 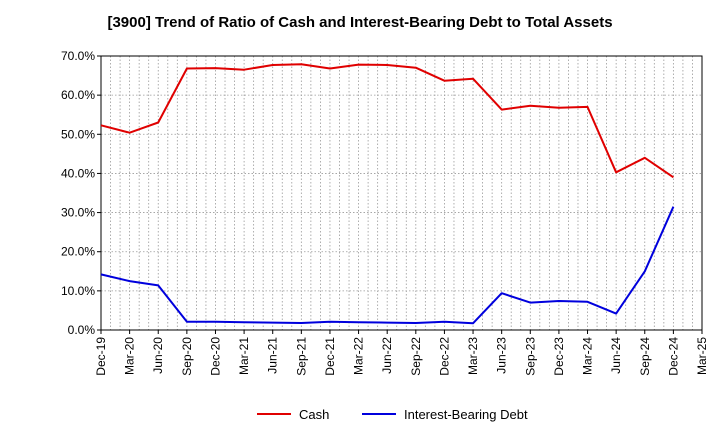 What do you see at coordinates (130, 356) in the screenshot?
I see `x-tick-label: Mar-20` at bounding box center [130, 356].